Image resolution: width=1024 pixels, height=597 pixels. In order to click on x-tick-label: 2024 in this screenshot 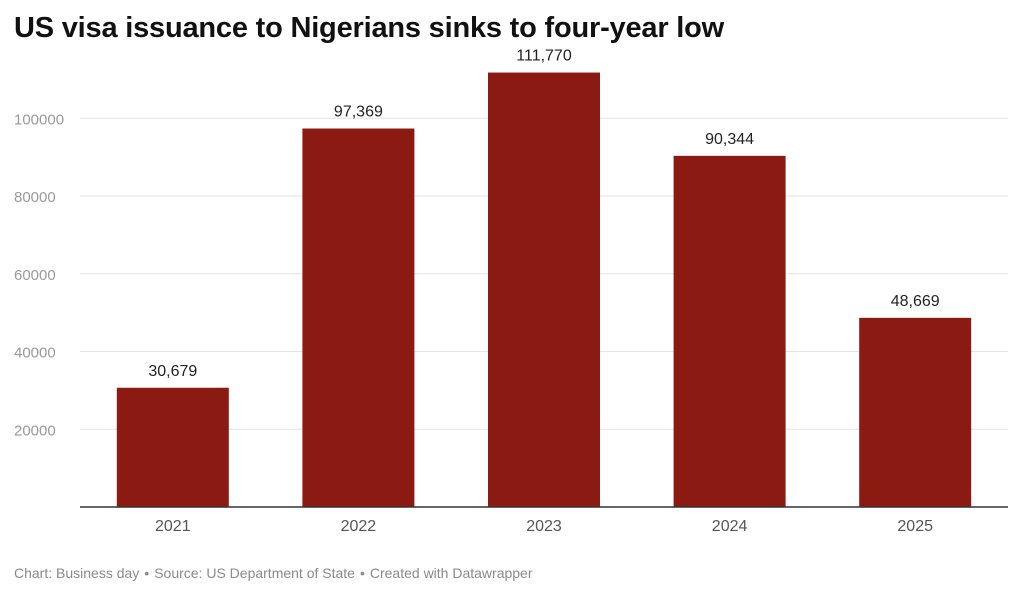, I will do `click(730, 526)`.